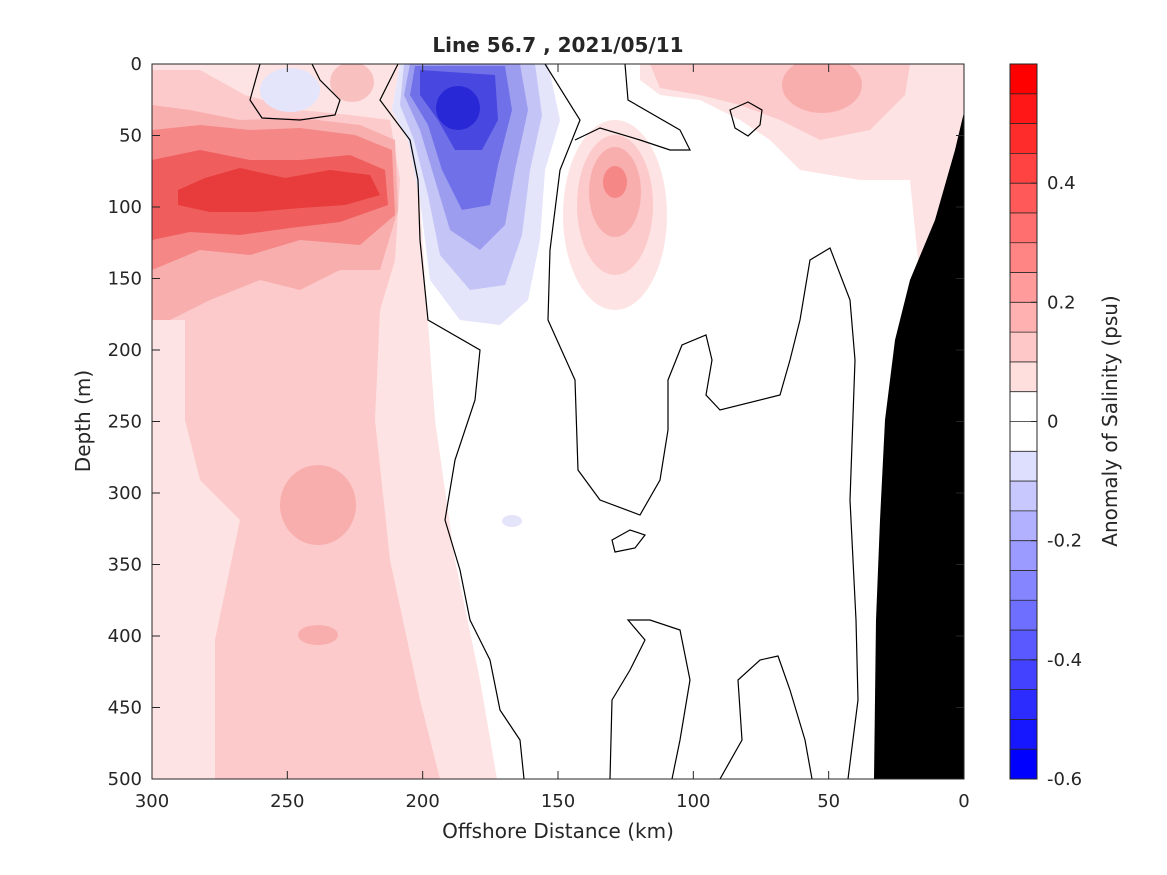 The height and width of the screenshot is (875, 1167). What do you see at coordinates (919, 445) in the screenshot?
I see `bathymetry-mask` at bounding box center [919, 445].